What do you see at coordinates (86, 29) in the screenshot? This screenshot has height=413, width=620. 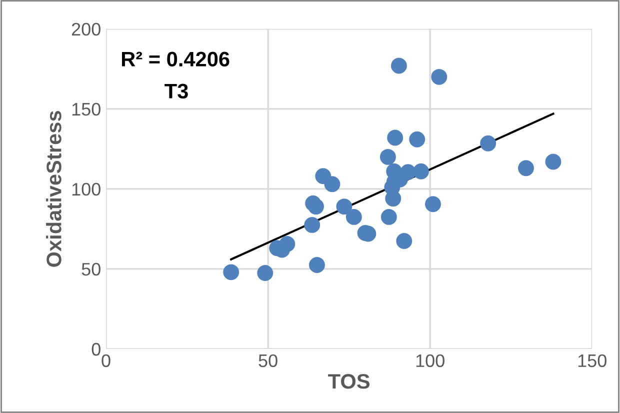 I see `y-tick-label: 200` at bounding box center [86, 29].